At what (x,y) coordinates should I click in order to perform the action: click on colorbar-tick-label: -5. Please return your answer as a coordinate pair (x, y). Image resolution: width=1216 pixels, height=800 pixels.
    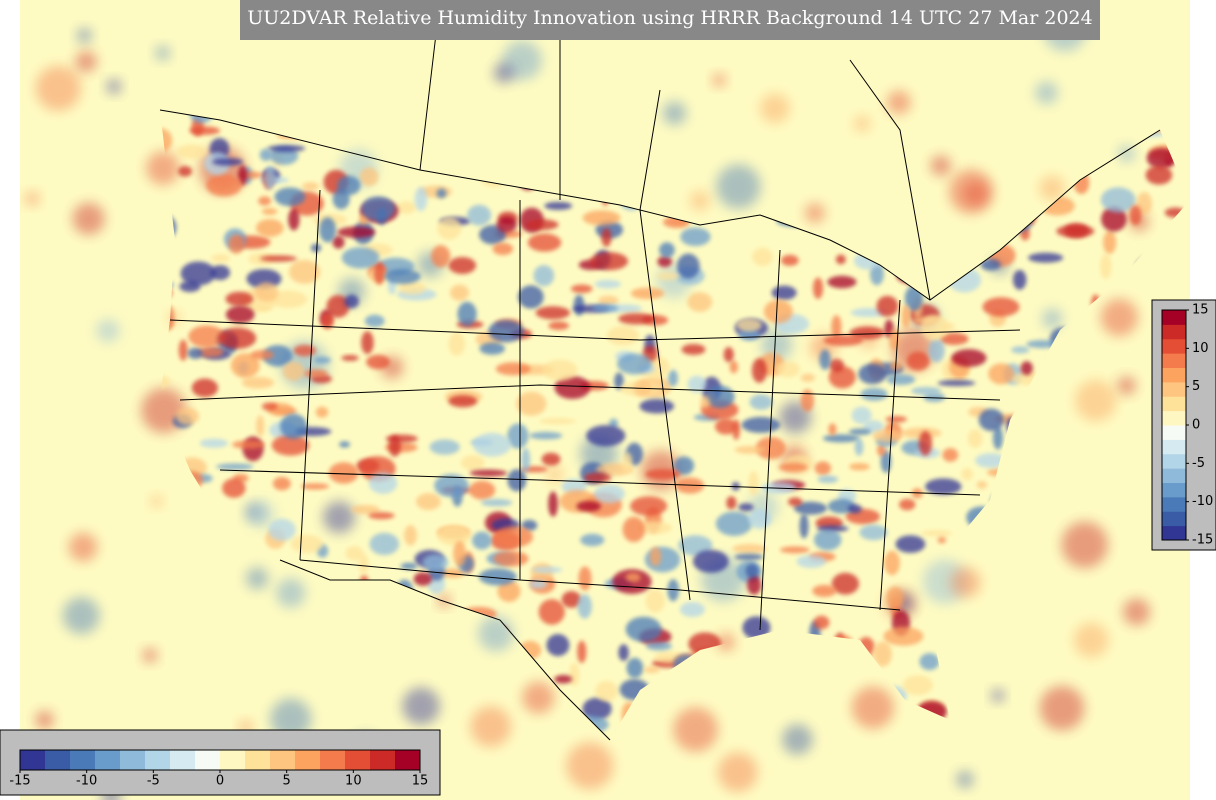
    Looking at the image, I should click on (153, 781).